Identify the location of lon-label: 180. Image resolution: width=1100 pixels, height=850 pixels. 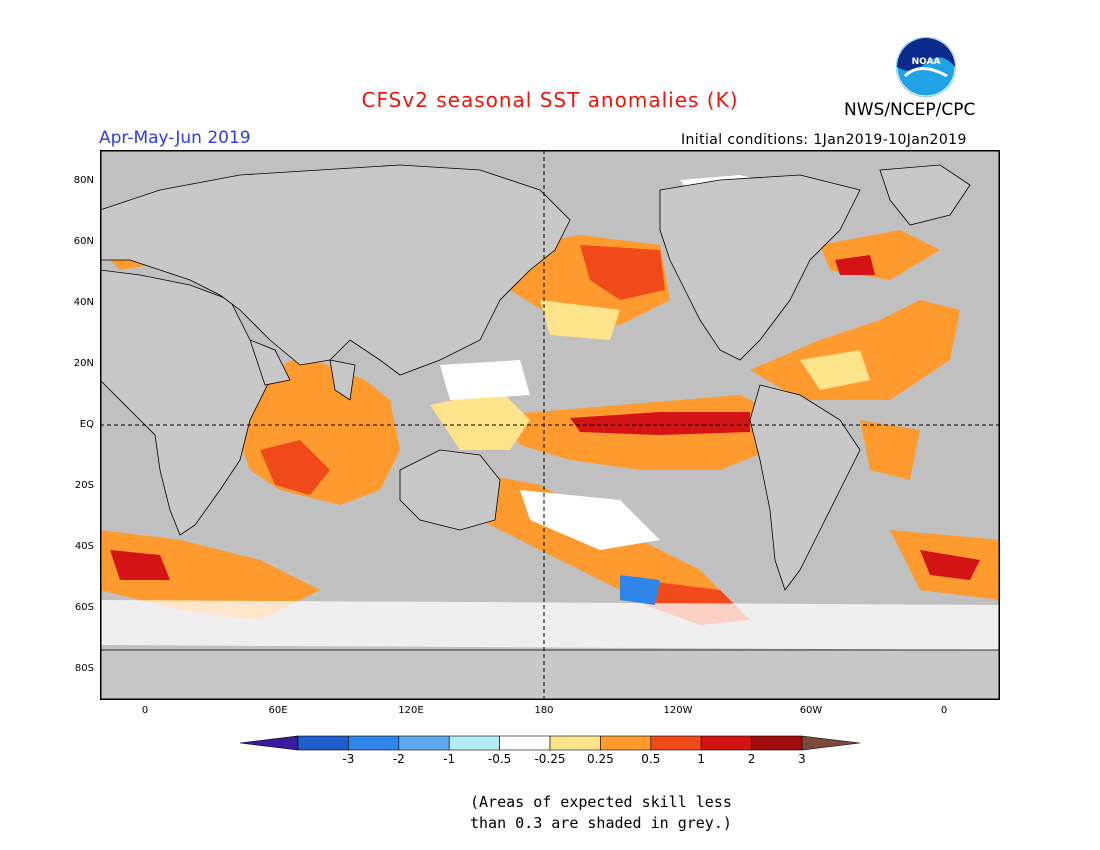
(544, 710).